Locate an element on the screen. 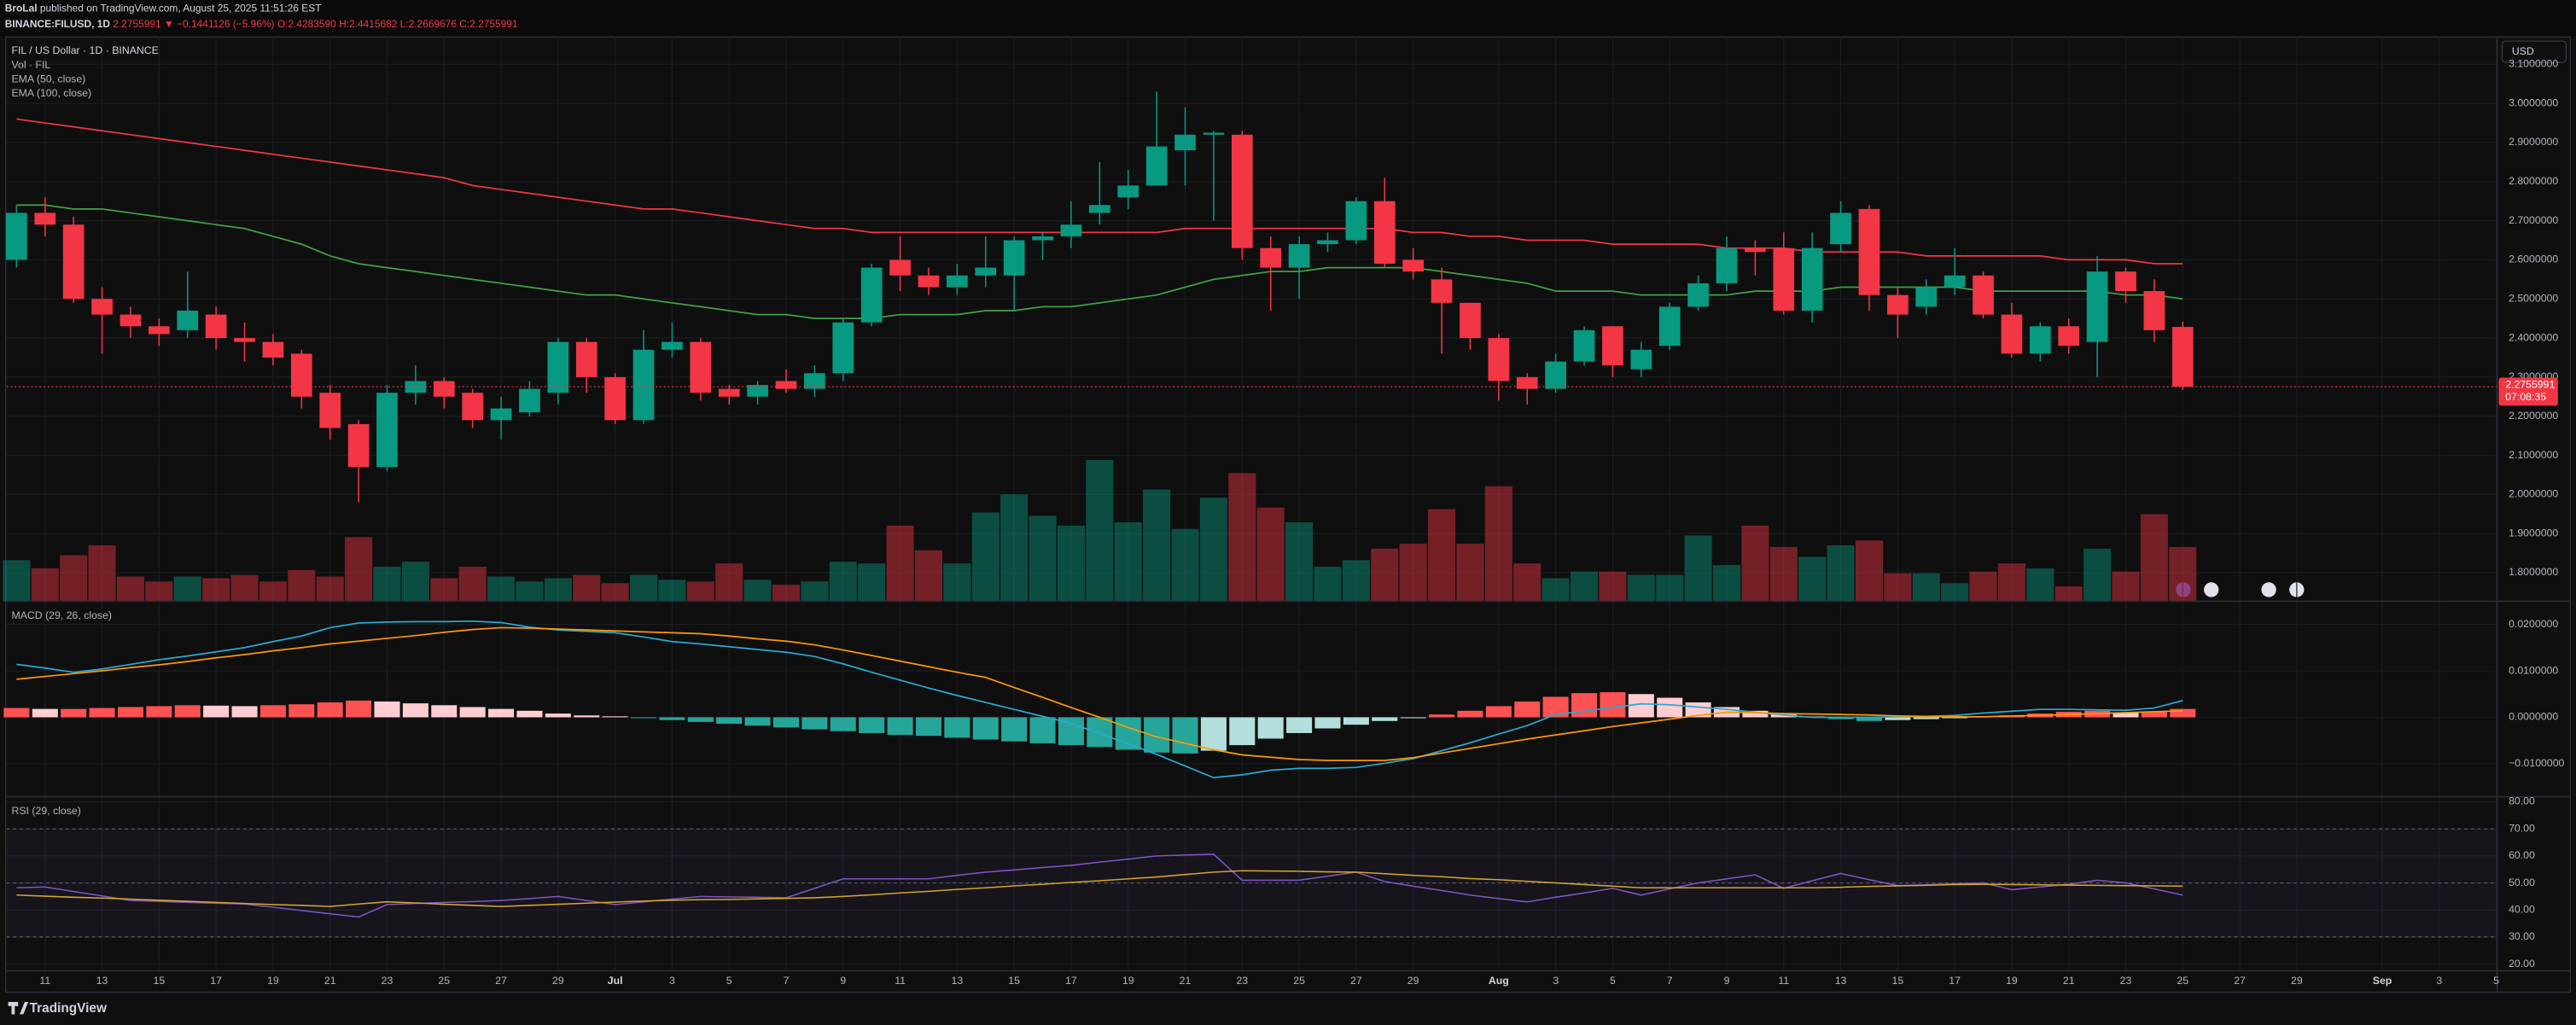 This screenshot has height=1025, width=2576. currency-button is located at coordinates (2534, 51).